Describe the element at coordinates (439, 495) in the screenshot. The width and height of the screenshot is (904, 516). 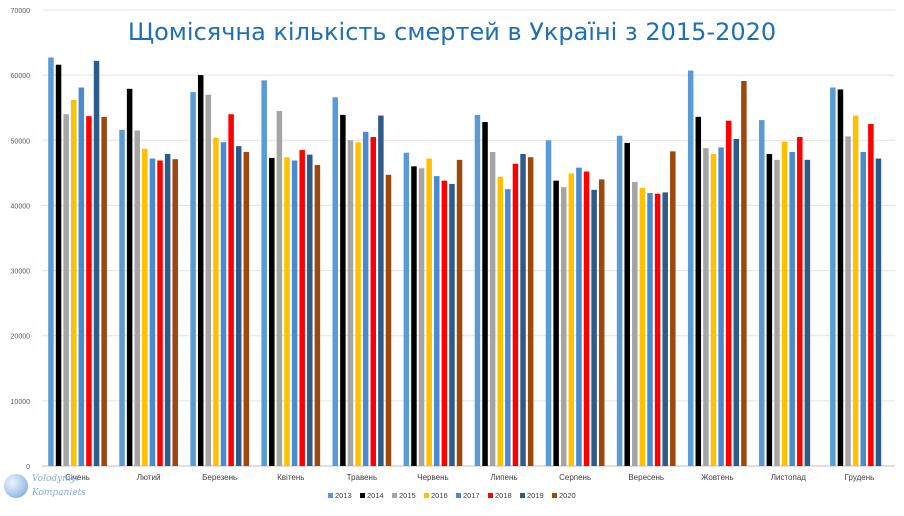
I see `legend-label: 2016` at that location.